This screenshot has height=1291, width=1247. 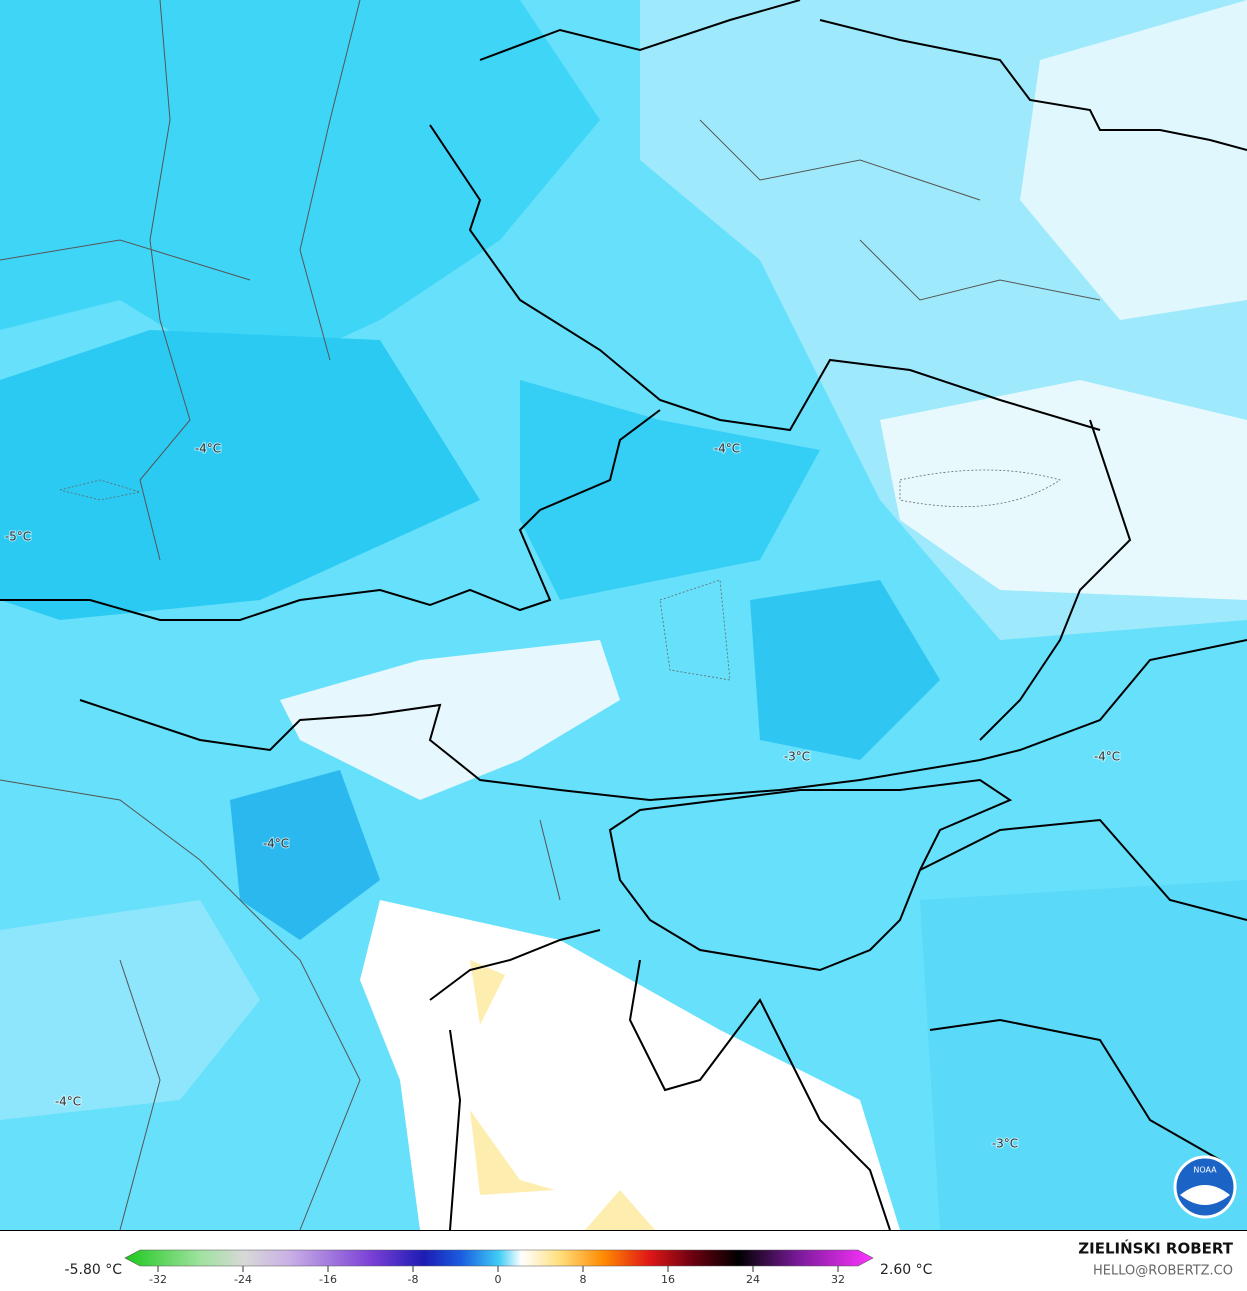 I want to click on colorbar-tick-label: -32, so click(x=158, y=1279).